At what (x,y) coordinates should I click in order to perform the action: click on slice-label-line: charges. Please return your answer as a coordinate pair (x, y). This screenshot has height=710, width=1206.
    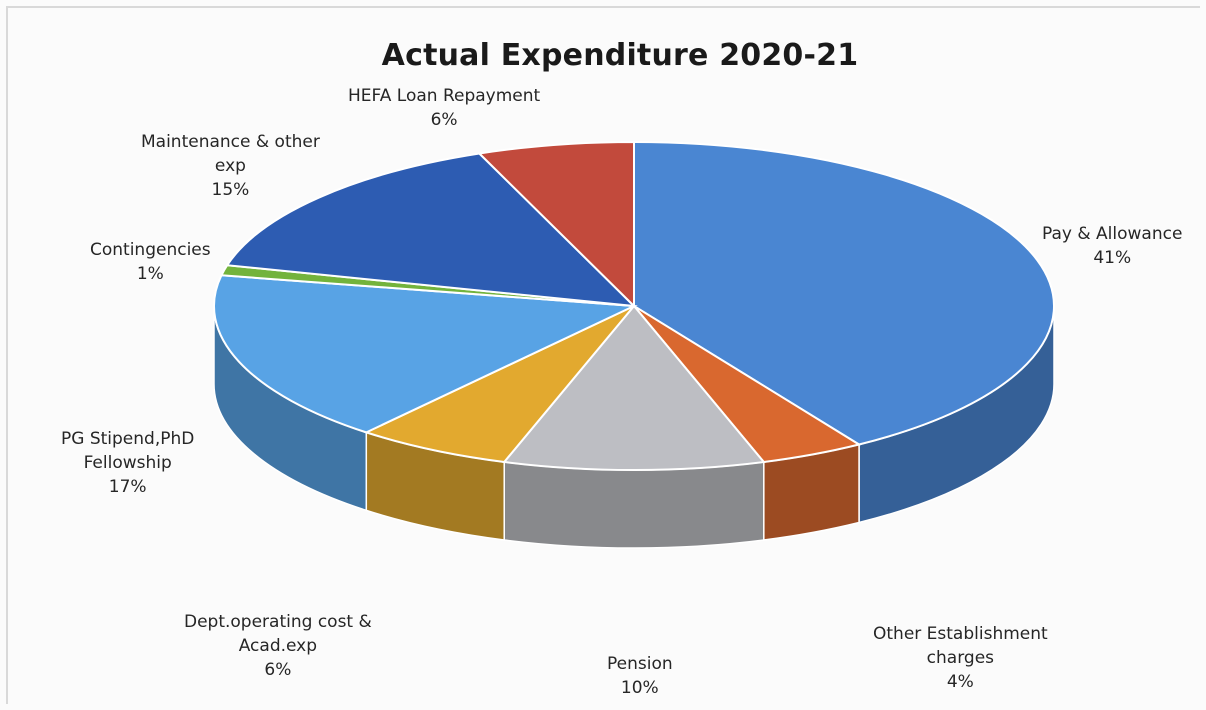
    Looking at the image, I should click on (960, 658).